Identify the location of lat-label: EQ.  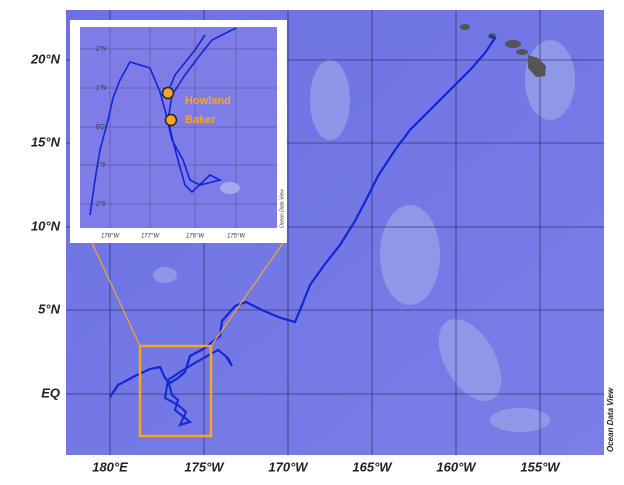
(50, 392).